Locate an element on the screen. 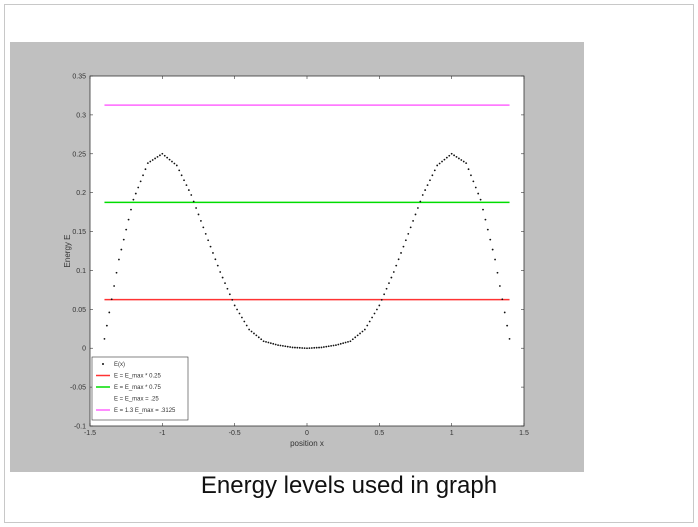 The image size is (698, 527). x-tick-label: 0 is located at coordinates (307, 433).